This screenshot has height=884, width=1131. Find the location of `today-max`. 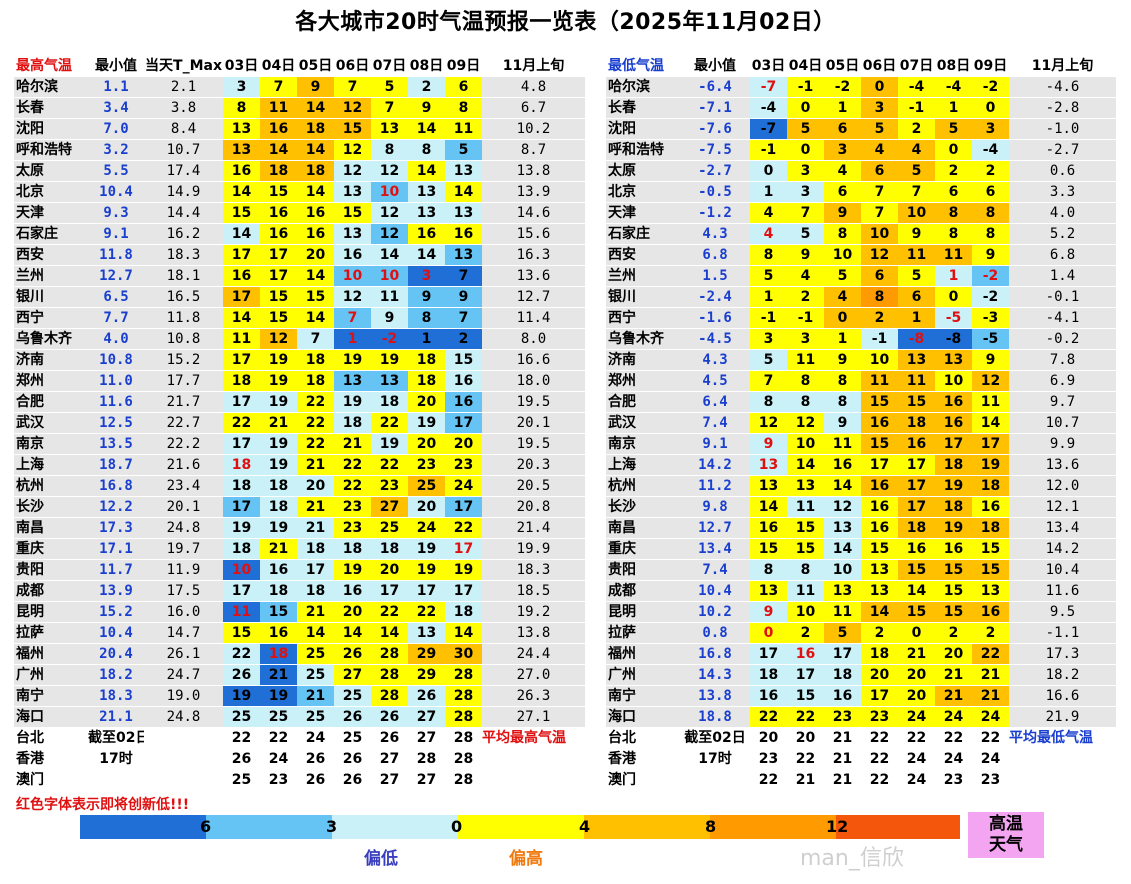

today-max is located at coordinates (183, 738).